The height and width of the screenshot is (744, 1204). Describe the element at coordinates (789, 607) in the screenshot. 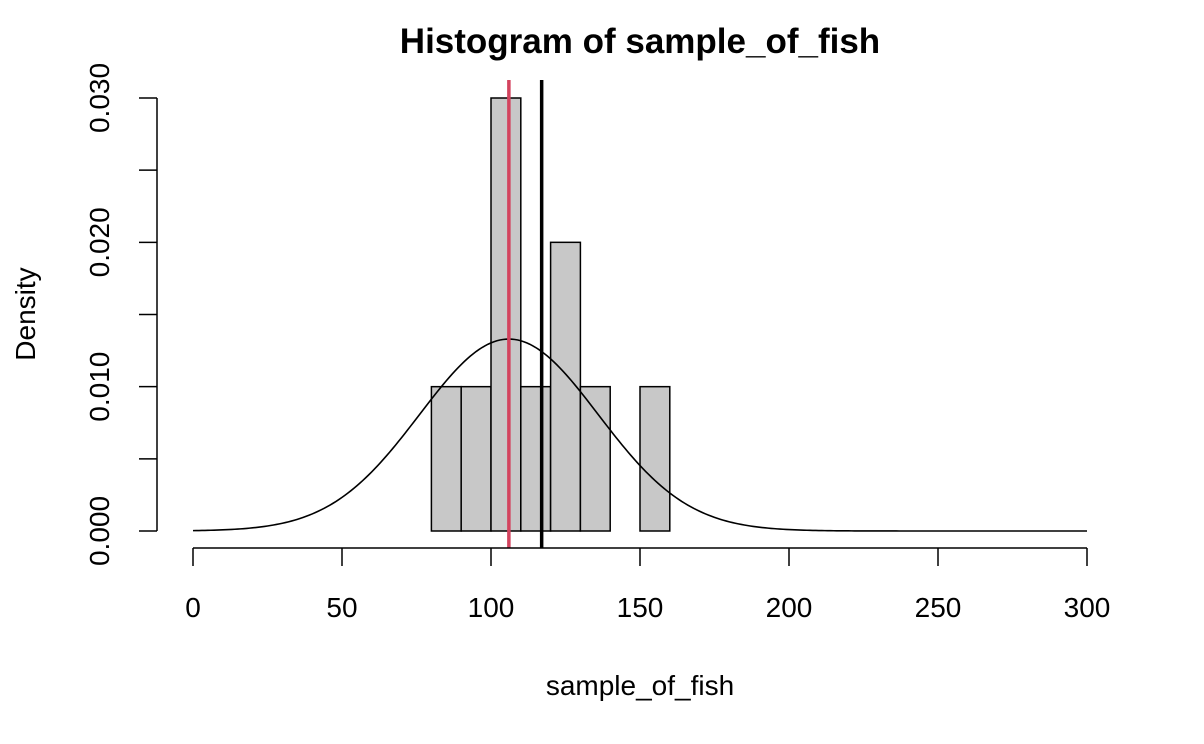

I see `x-tick-label: 200` at that location.